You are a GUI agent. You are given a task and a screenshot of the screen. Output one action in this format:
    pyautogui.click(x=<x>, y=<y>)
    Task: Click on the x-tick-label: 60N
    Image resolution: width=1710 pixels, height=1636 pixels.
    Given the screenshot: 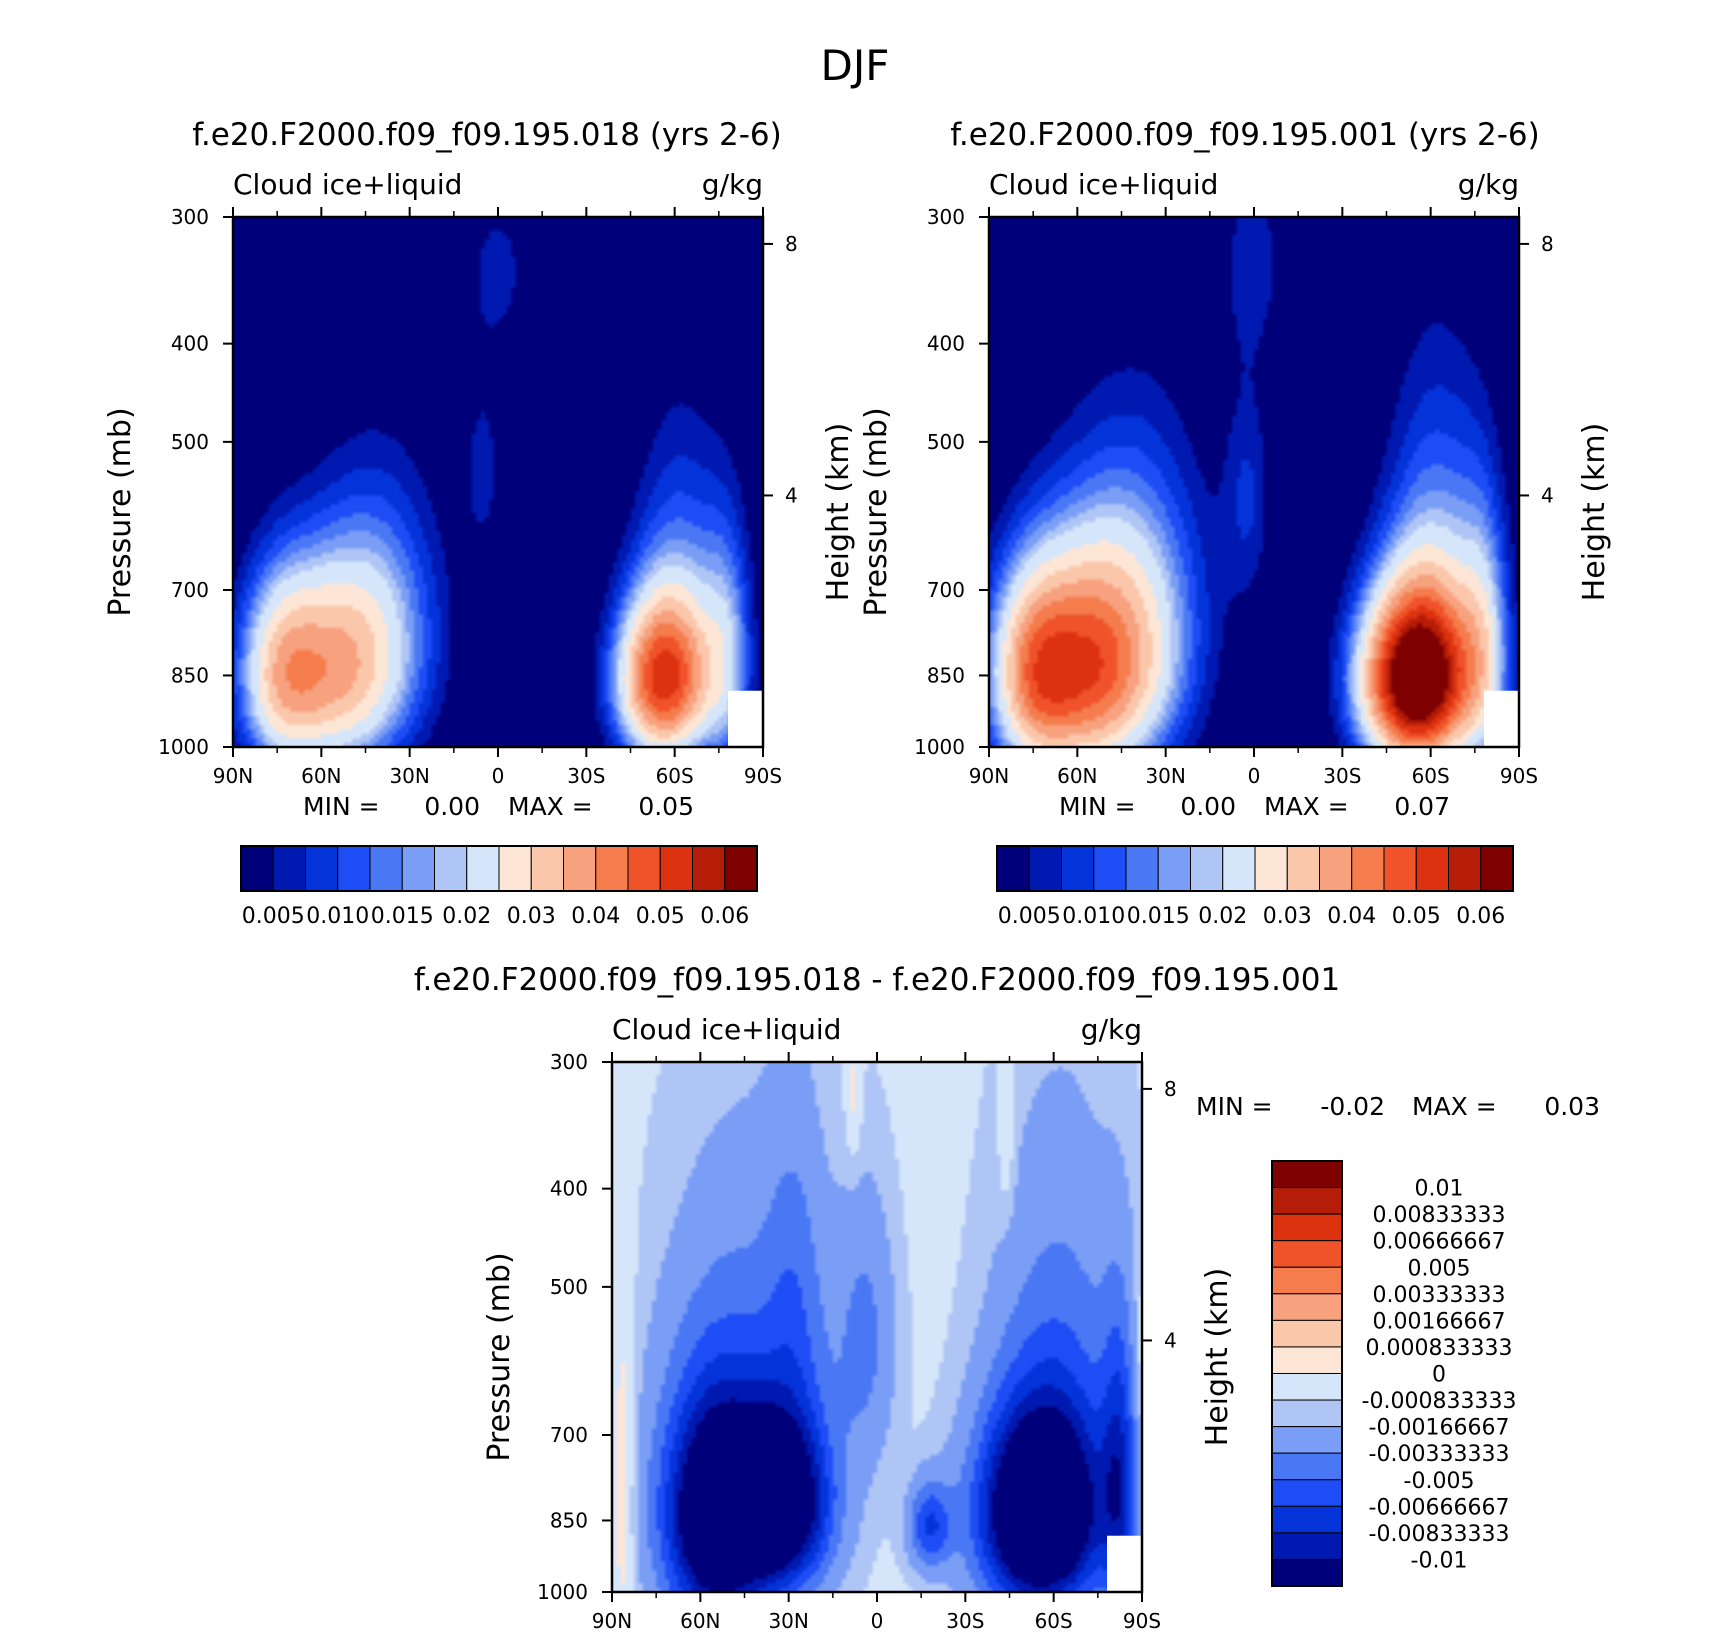 What is the action you would take?
    pyautogui.click(x=321, y=776)
    